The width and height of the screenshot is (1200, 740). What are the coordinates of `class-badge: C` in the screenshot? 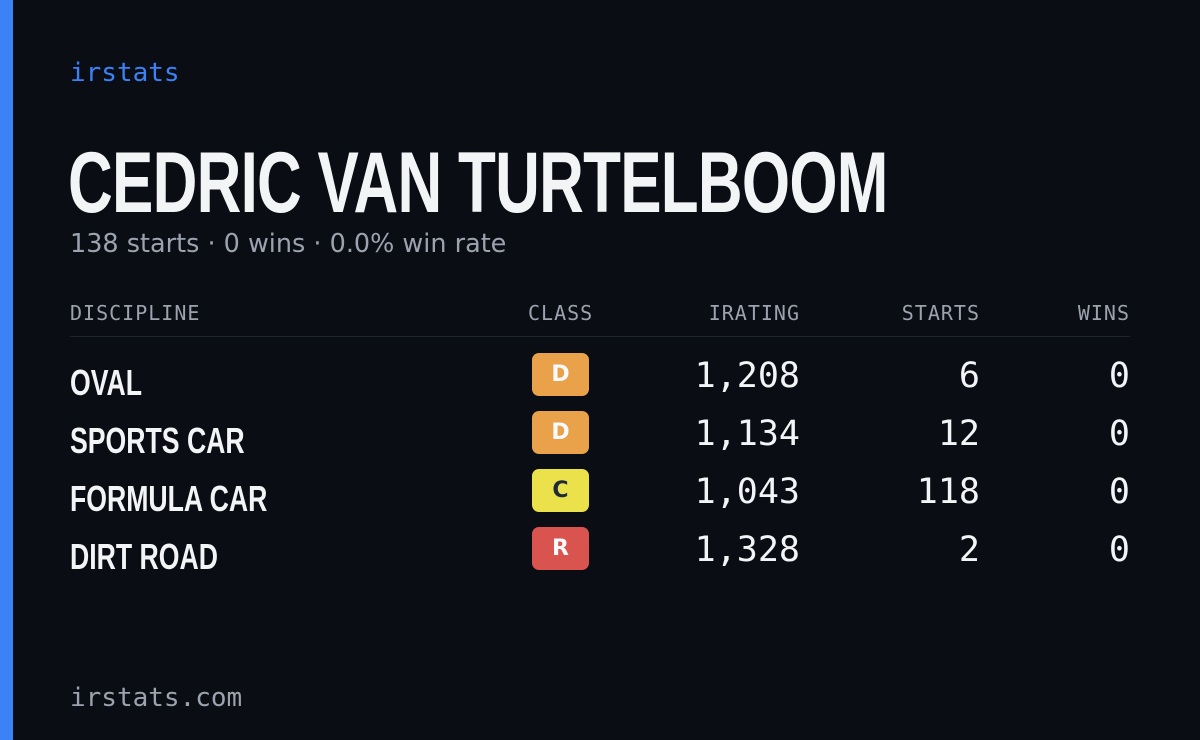 It's located at (560, 490).